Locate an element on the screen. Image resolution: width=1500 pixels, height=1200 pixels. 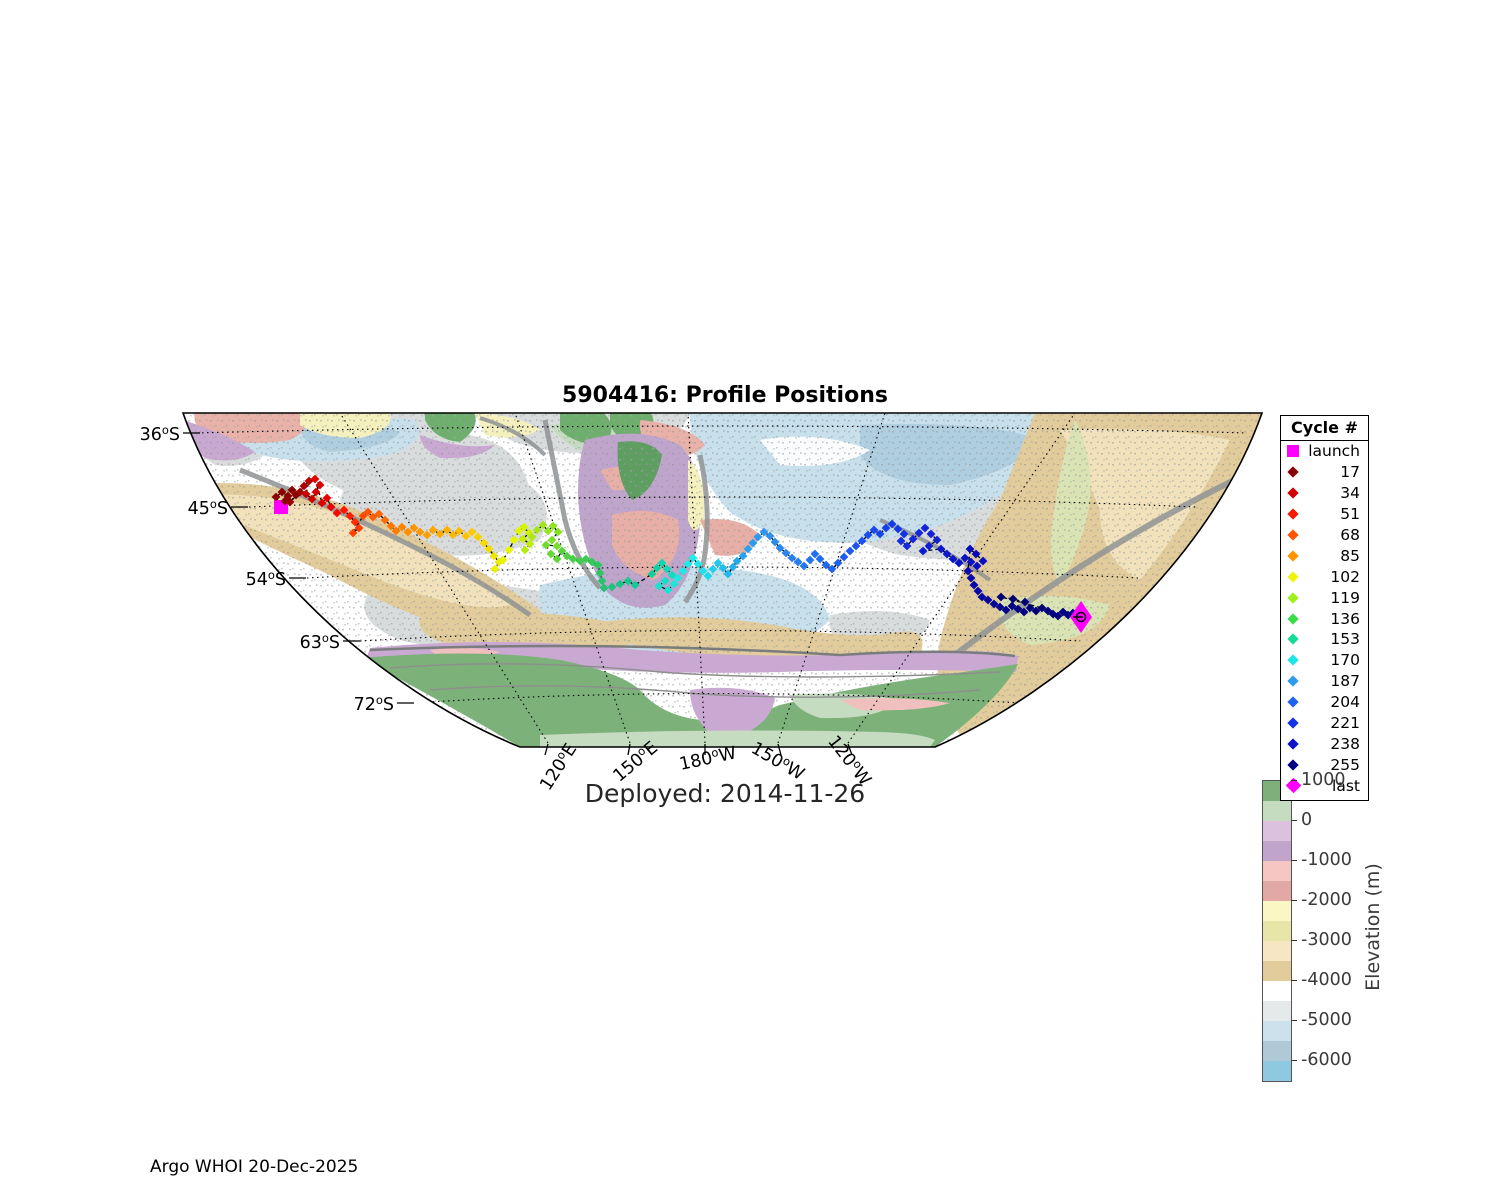
legend-label: 34 is located at coordinates (1350, 493).